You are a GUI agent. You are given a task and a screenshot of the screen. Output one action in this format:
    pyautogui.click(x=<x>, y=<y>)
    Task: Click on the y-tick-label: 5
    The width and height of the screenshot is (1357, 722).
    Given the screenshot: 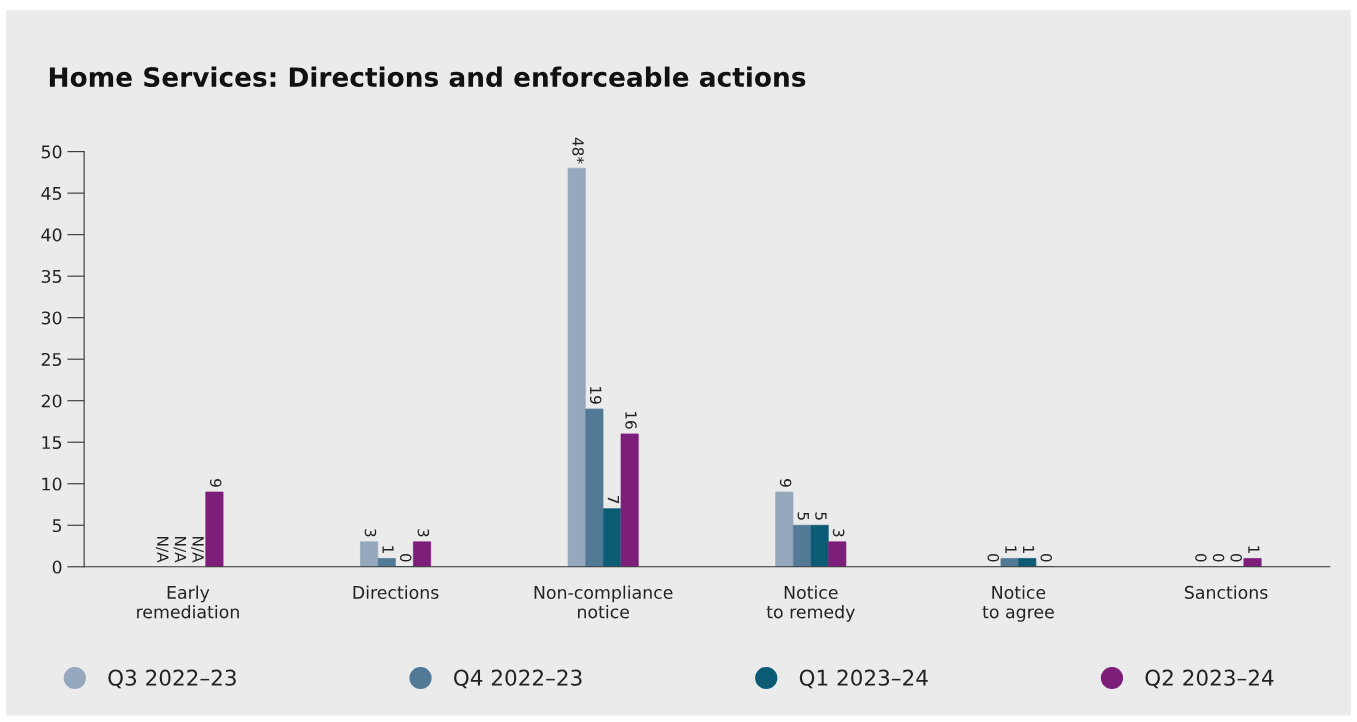 What is the action you would take?
    pyautogui.click(x=57, y=526)
    